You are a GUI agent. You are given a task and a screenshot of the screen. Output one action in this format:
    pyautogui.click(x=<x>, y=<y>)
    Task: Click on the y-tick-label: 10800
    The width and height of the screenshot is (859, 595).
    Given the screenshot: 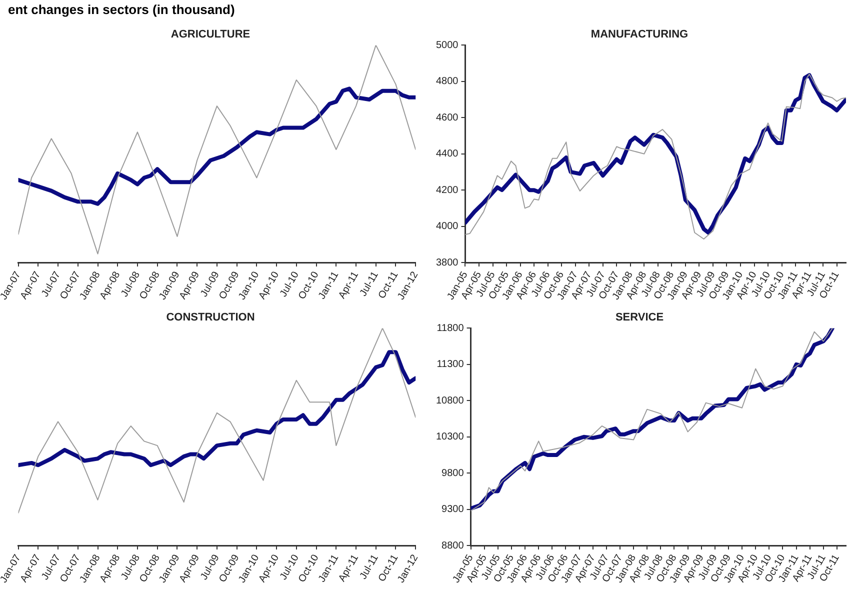 What is the action you would take?
    pyautogui.click(x=450, y=400)
    